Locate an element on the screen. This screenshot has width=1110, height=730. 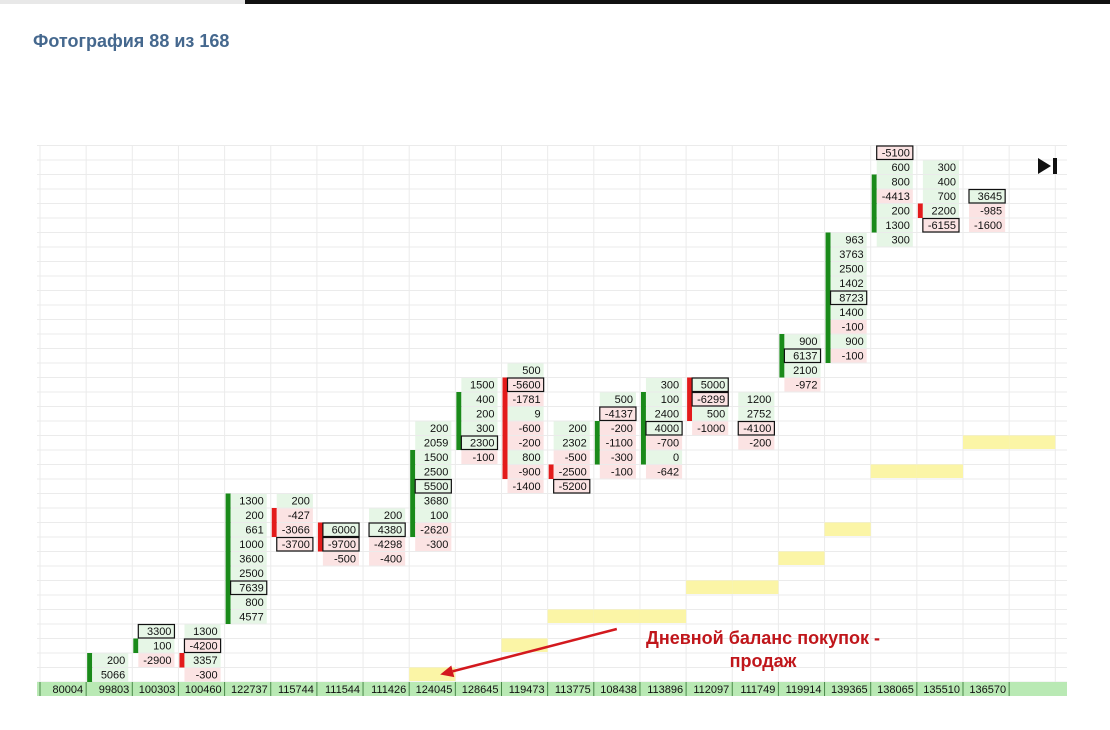
volume-cell: 800 is located at coordinates (531, 458).